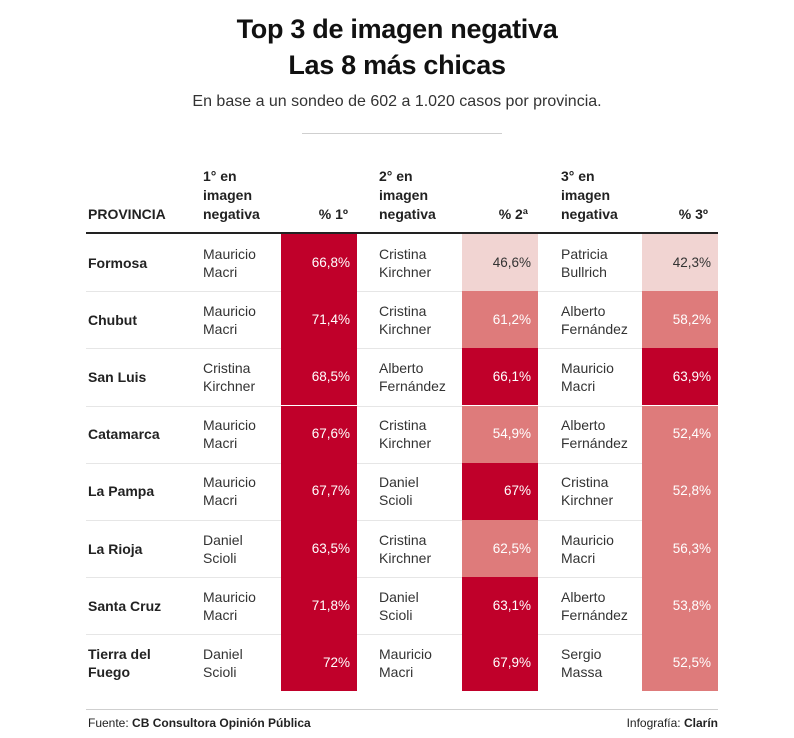 This screenshot has height=738, width=794. Describe the element at coordinates (228, 195) in the screenshot. I see `header-first-line2: imagen` at that location.